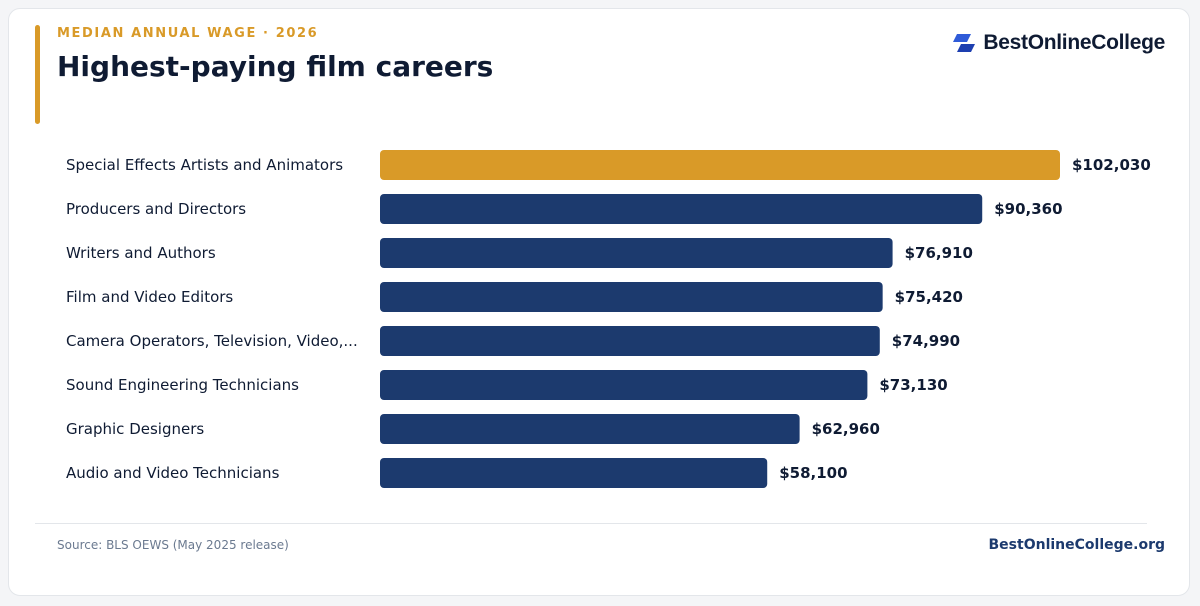 Image resolution: width=1200 pixels, height=606 pixels. I want to click on brand-logo: BestOnlineCollege, so click(1058, 43).